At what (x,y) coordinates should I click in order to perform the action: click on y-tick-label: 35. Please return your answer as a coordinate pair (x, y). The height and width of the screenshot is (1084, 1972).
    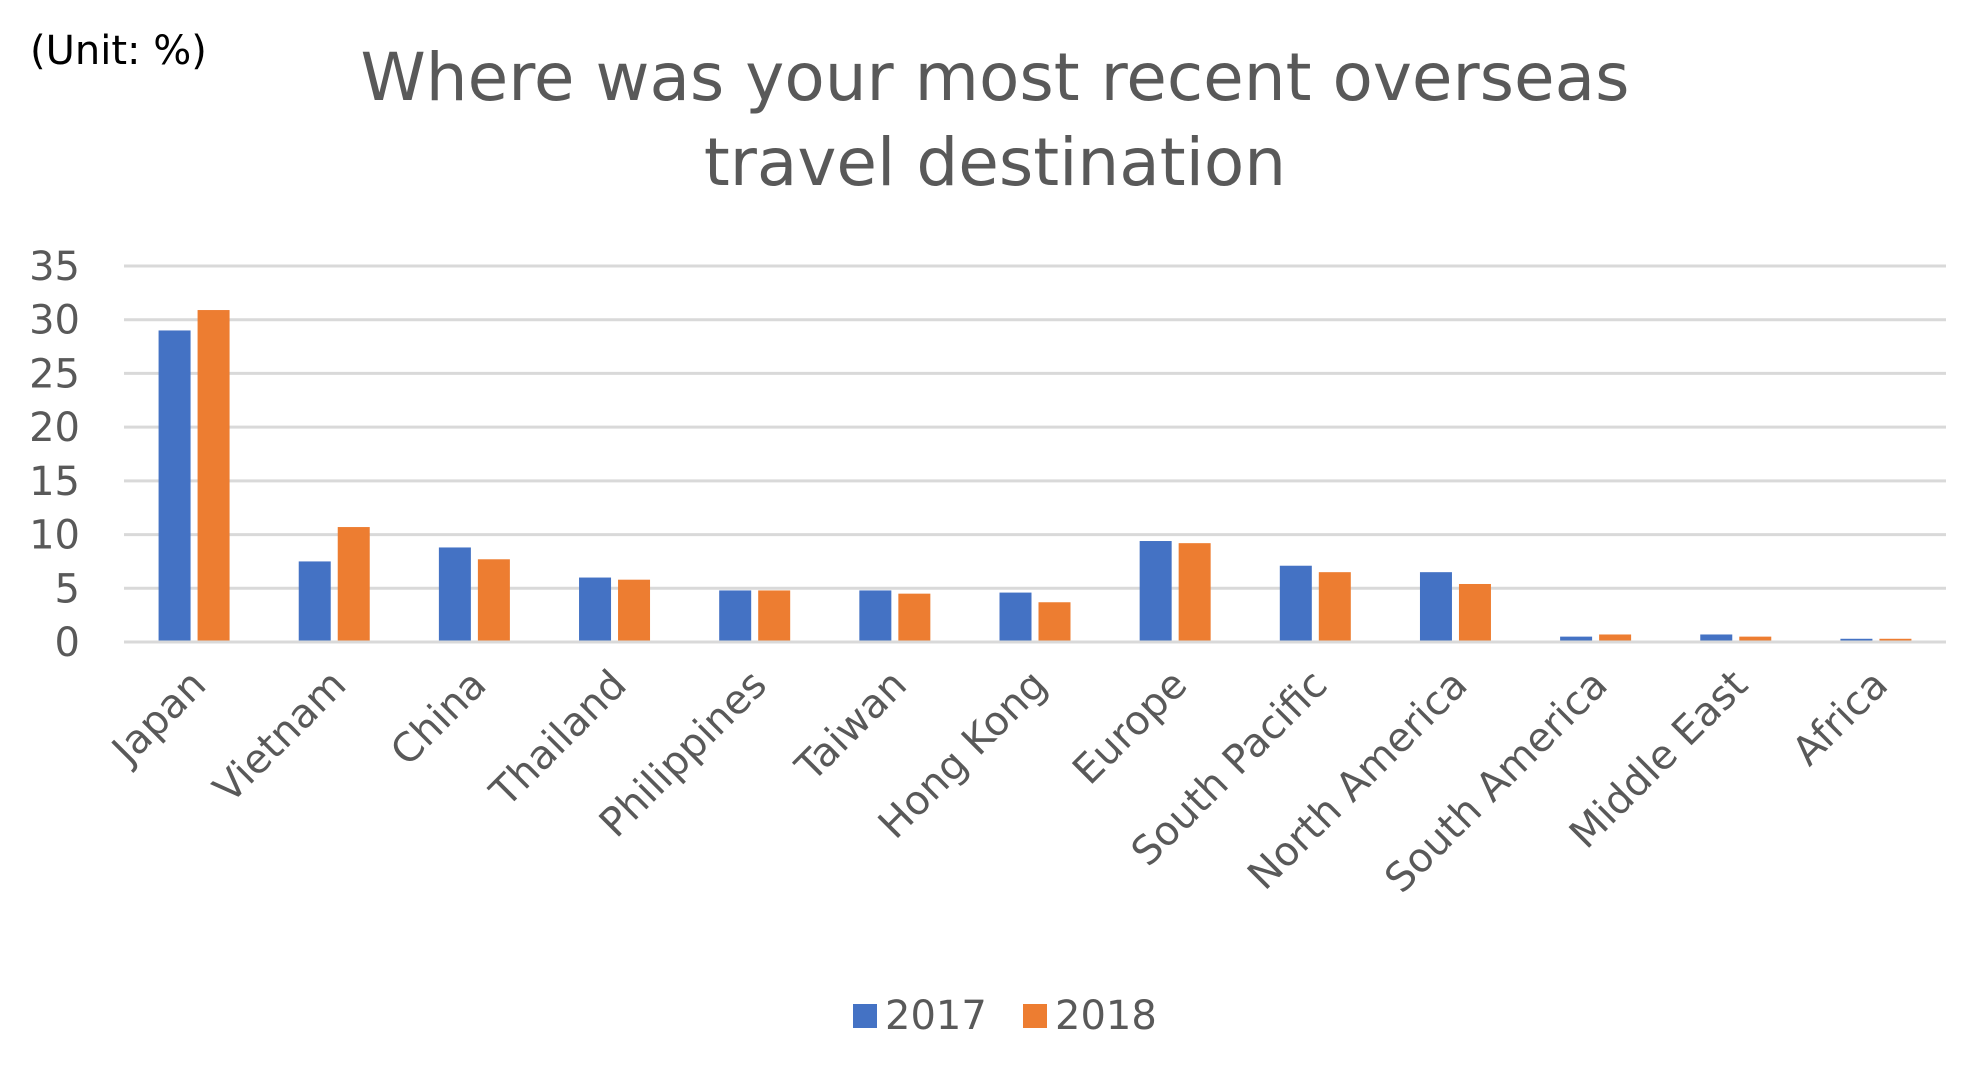
    Looking at the image, I should click on (54, 267).